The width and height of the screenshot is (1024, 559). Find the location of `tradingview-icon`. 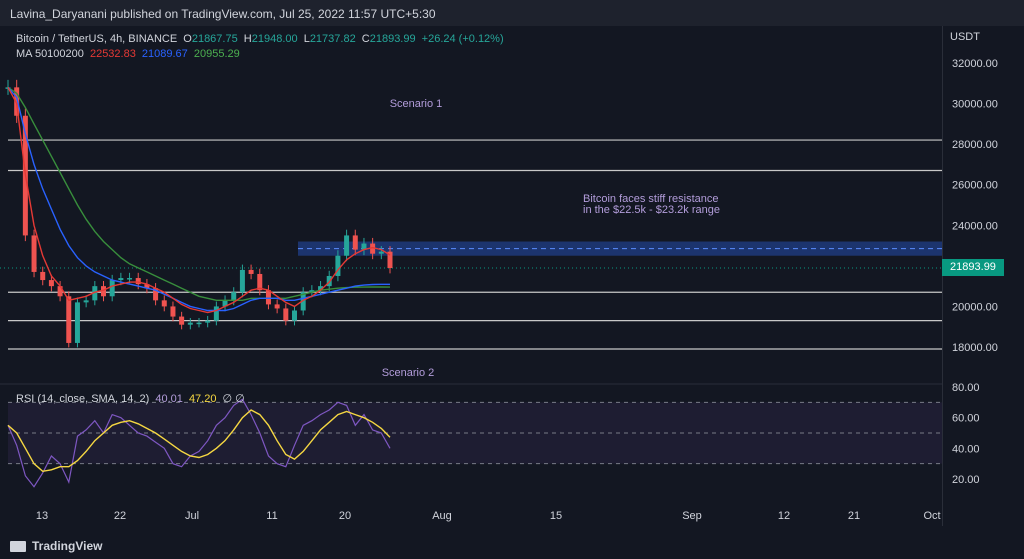

tradingview-icon is located at coordinates (18, 546).